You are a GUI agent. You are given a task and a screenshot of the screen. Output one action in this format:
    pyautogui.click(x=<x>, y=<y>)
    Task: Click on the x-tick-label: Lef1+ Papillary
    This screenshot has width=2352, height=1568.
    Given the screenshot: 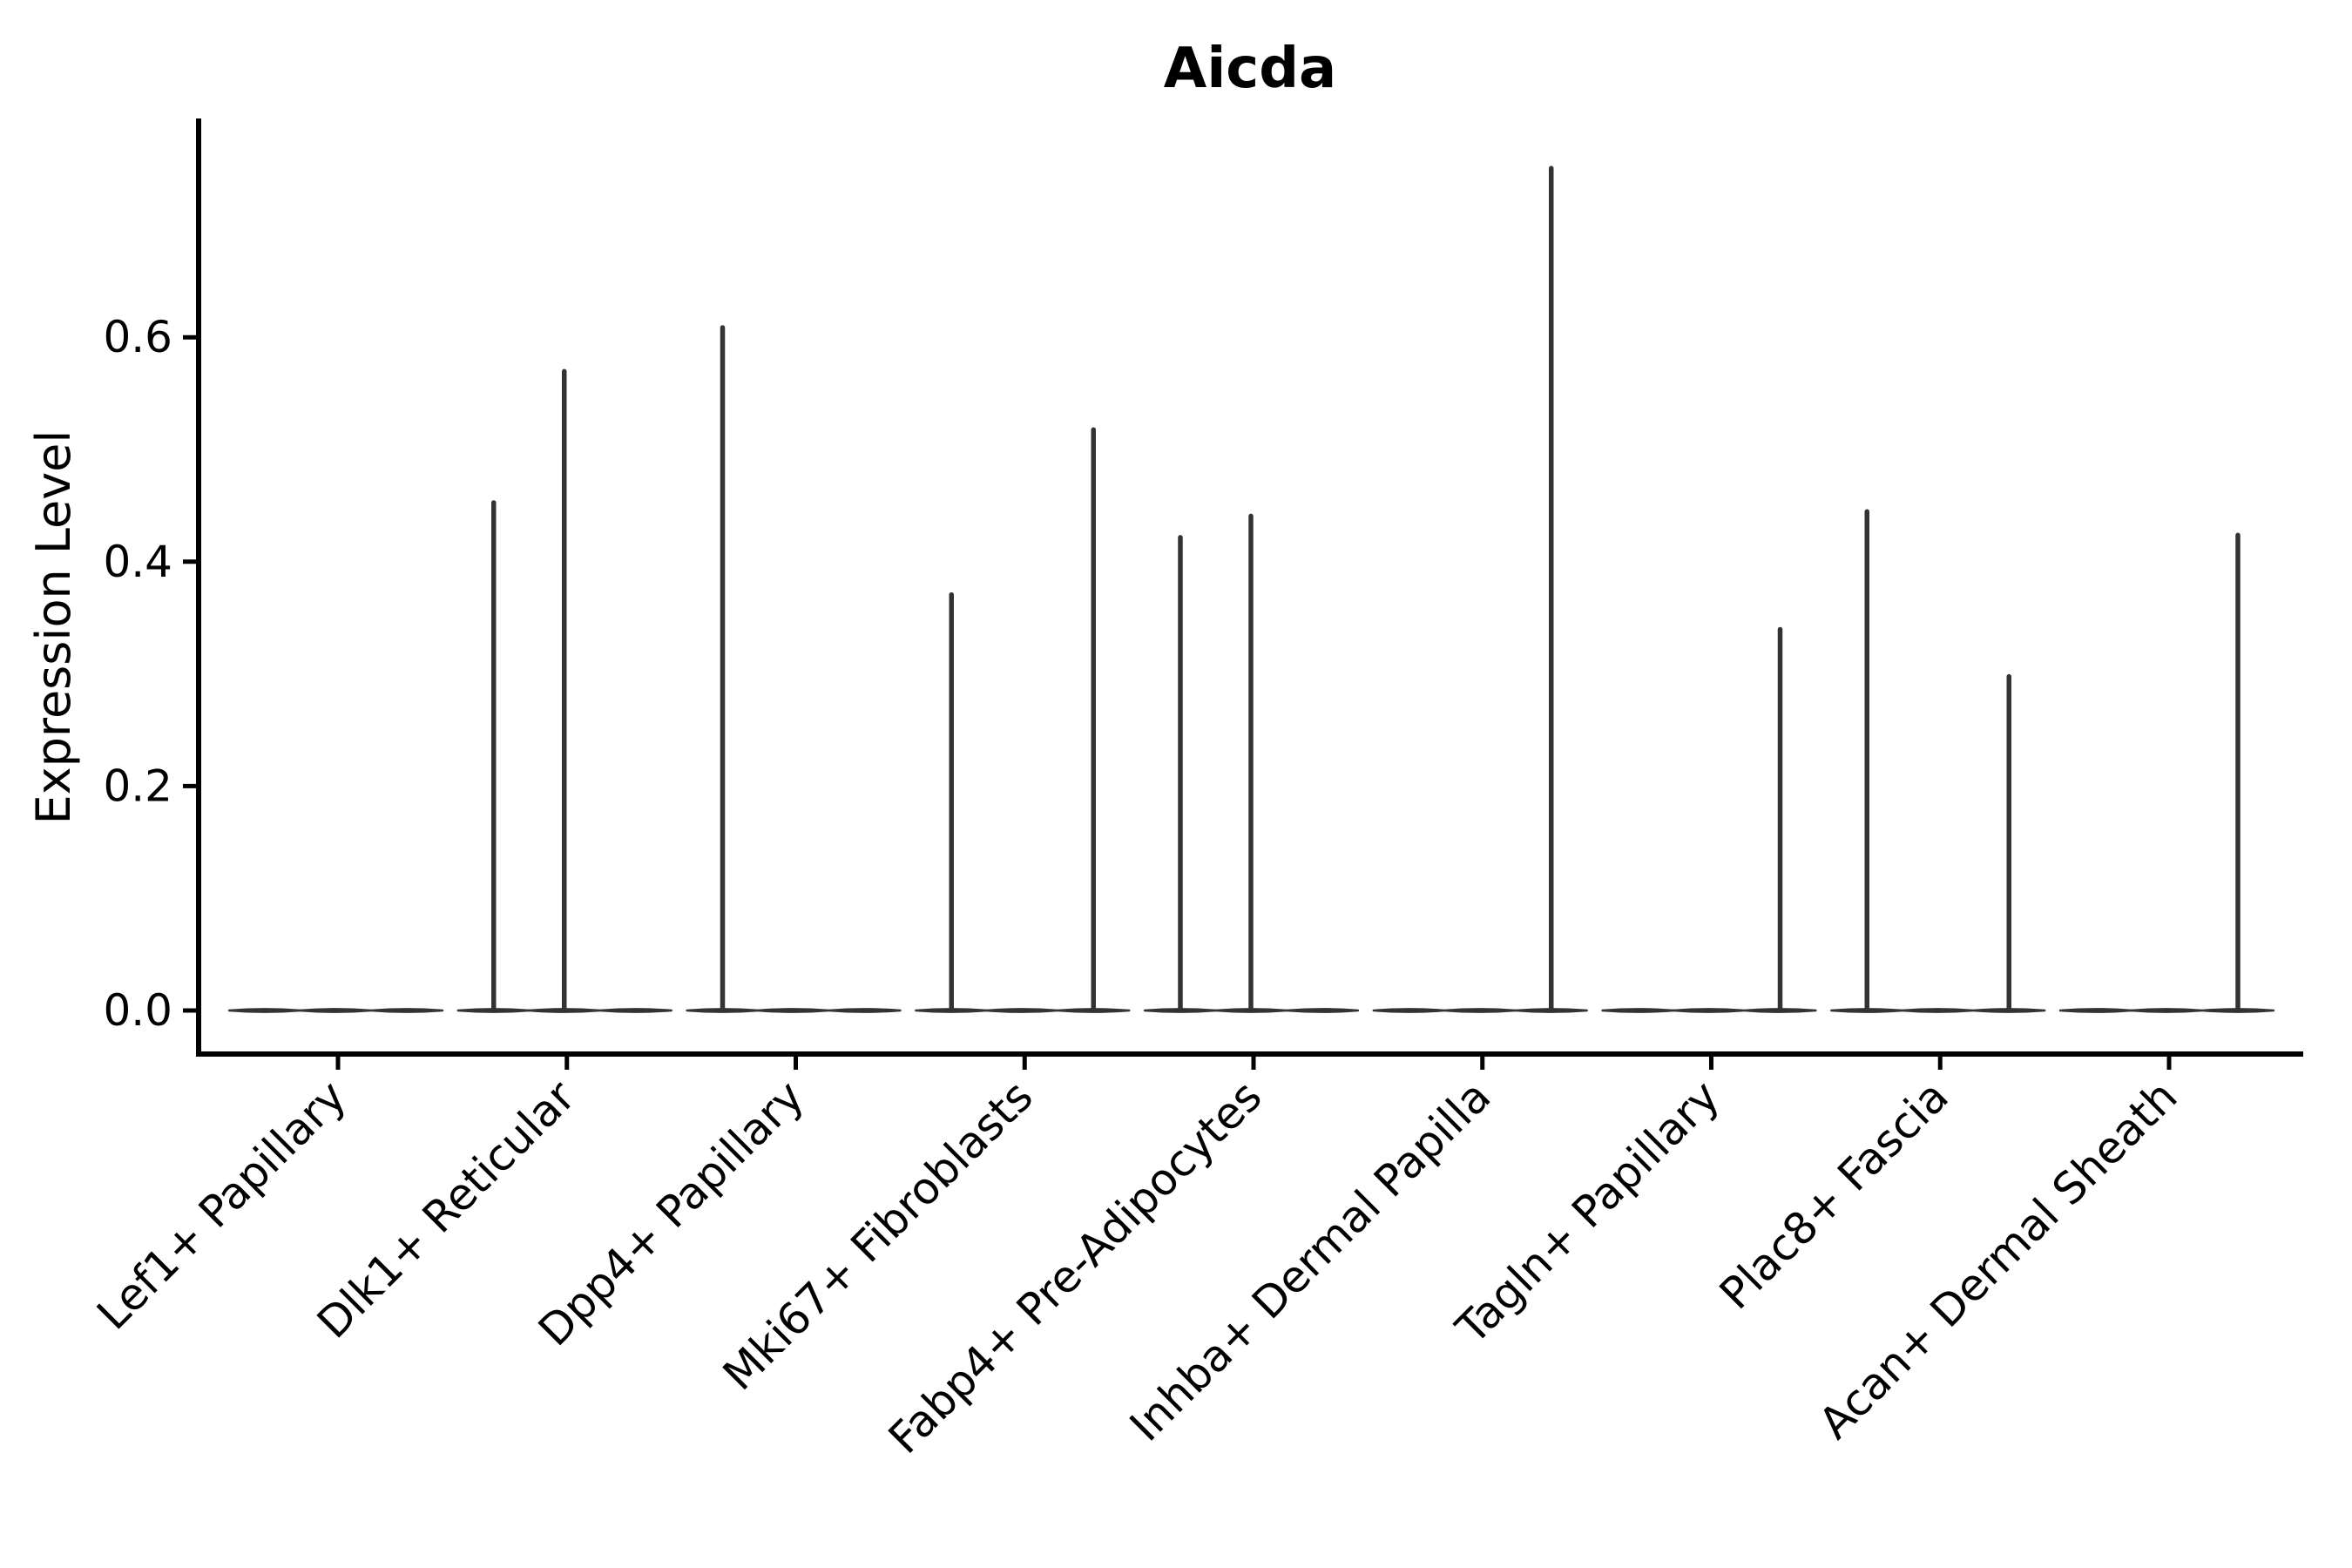 What is the action you would take?
    pyautogui.click(x=221, y=1205)
    